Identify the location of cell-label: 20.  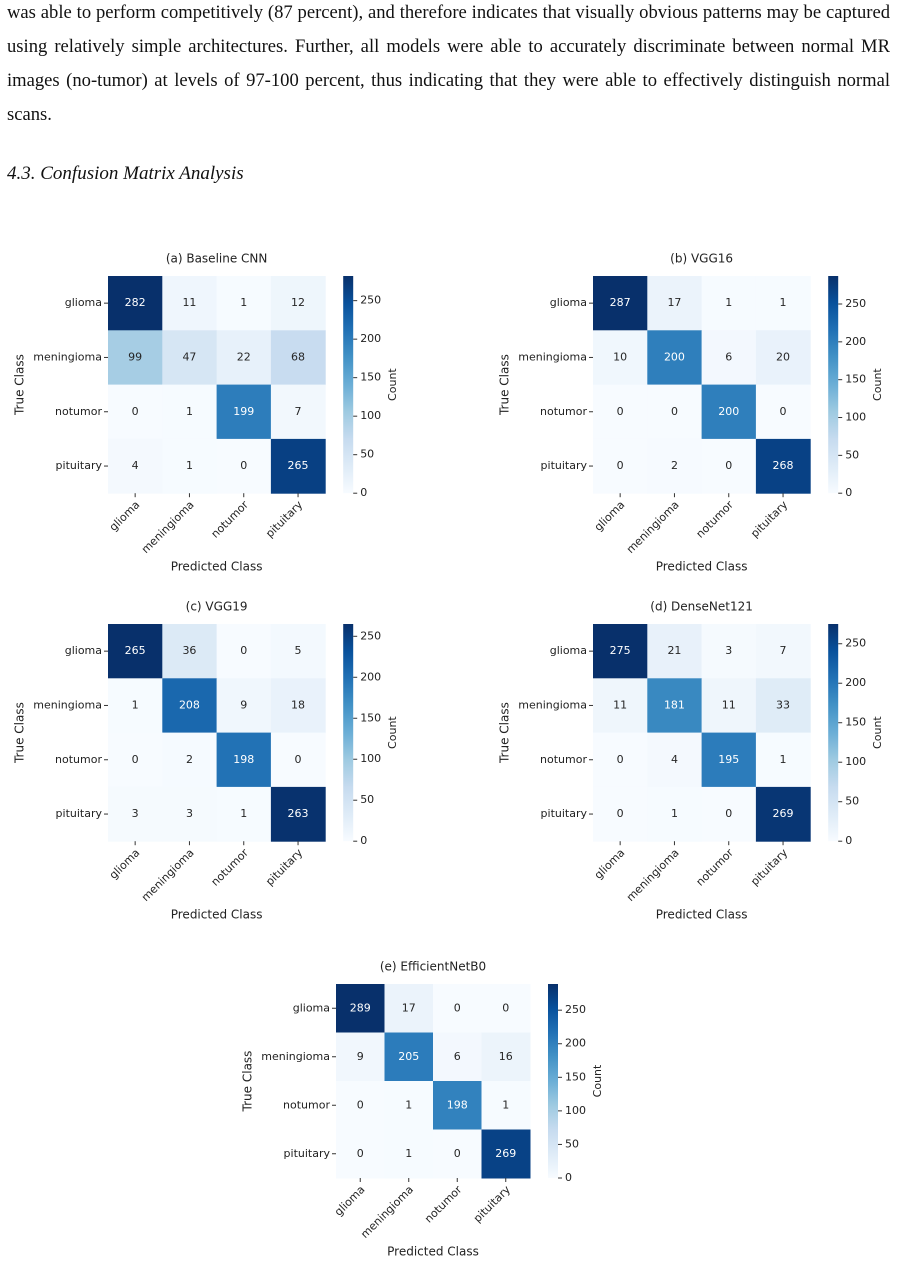
(783, 356).